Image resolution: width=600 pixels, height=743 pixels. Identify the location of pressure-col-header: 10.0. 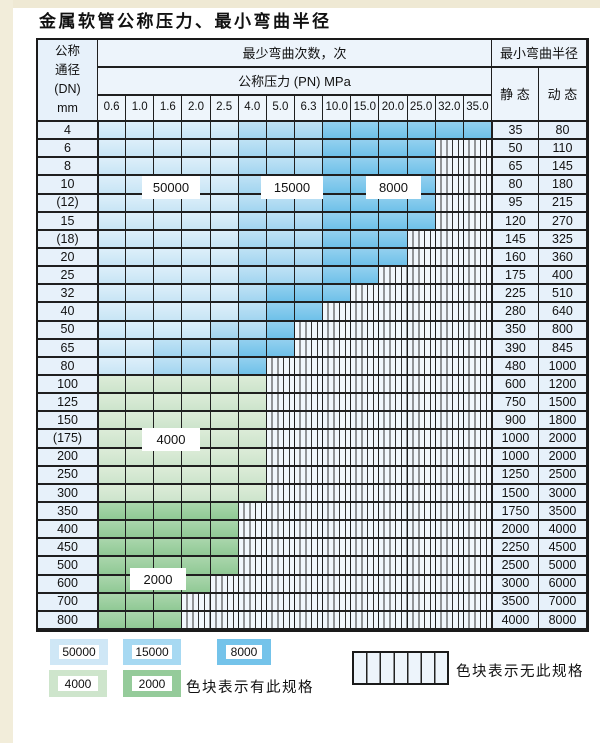
(337, 109).